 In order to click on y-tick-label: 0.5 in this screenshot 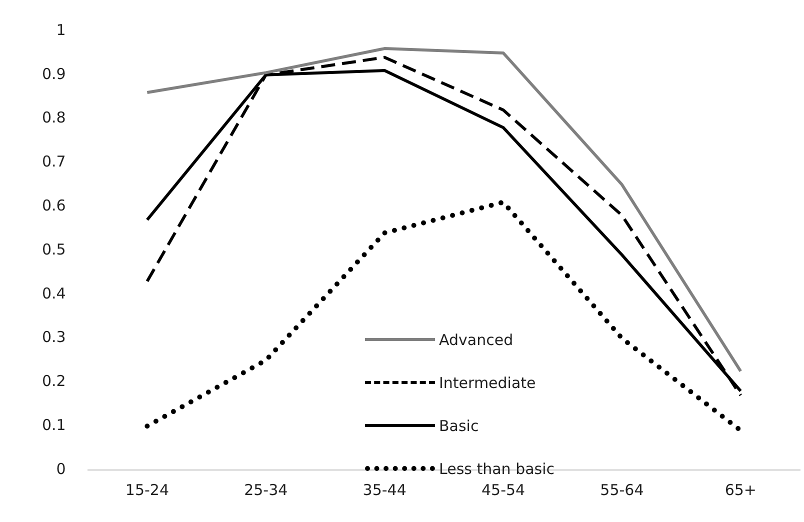, I will do `click(54, 249)`.